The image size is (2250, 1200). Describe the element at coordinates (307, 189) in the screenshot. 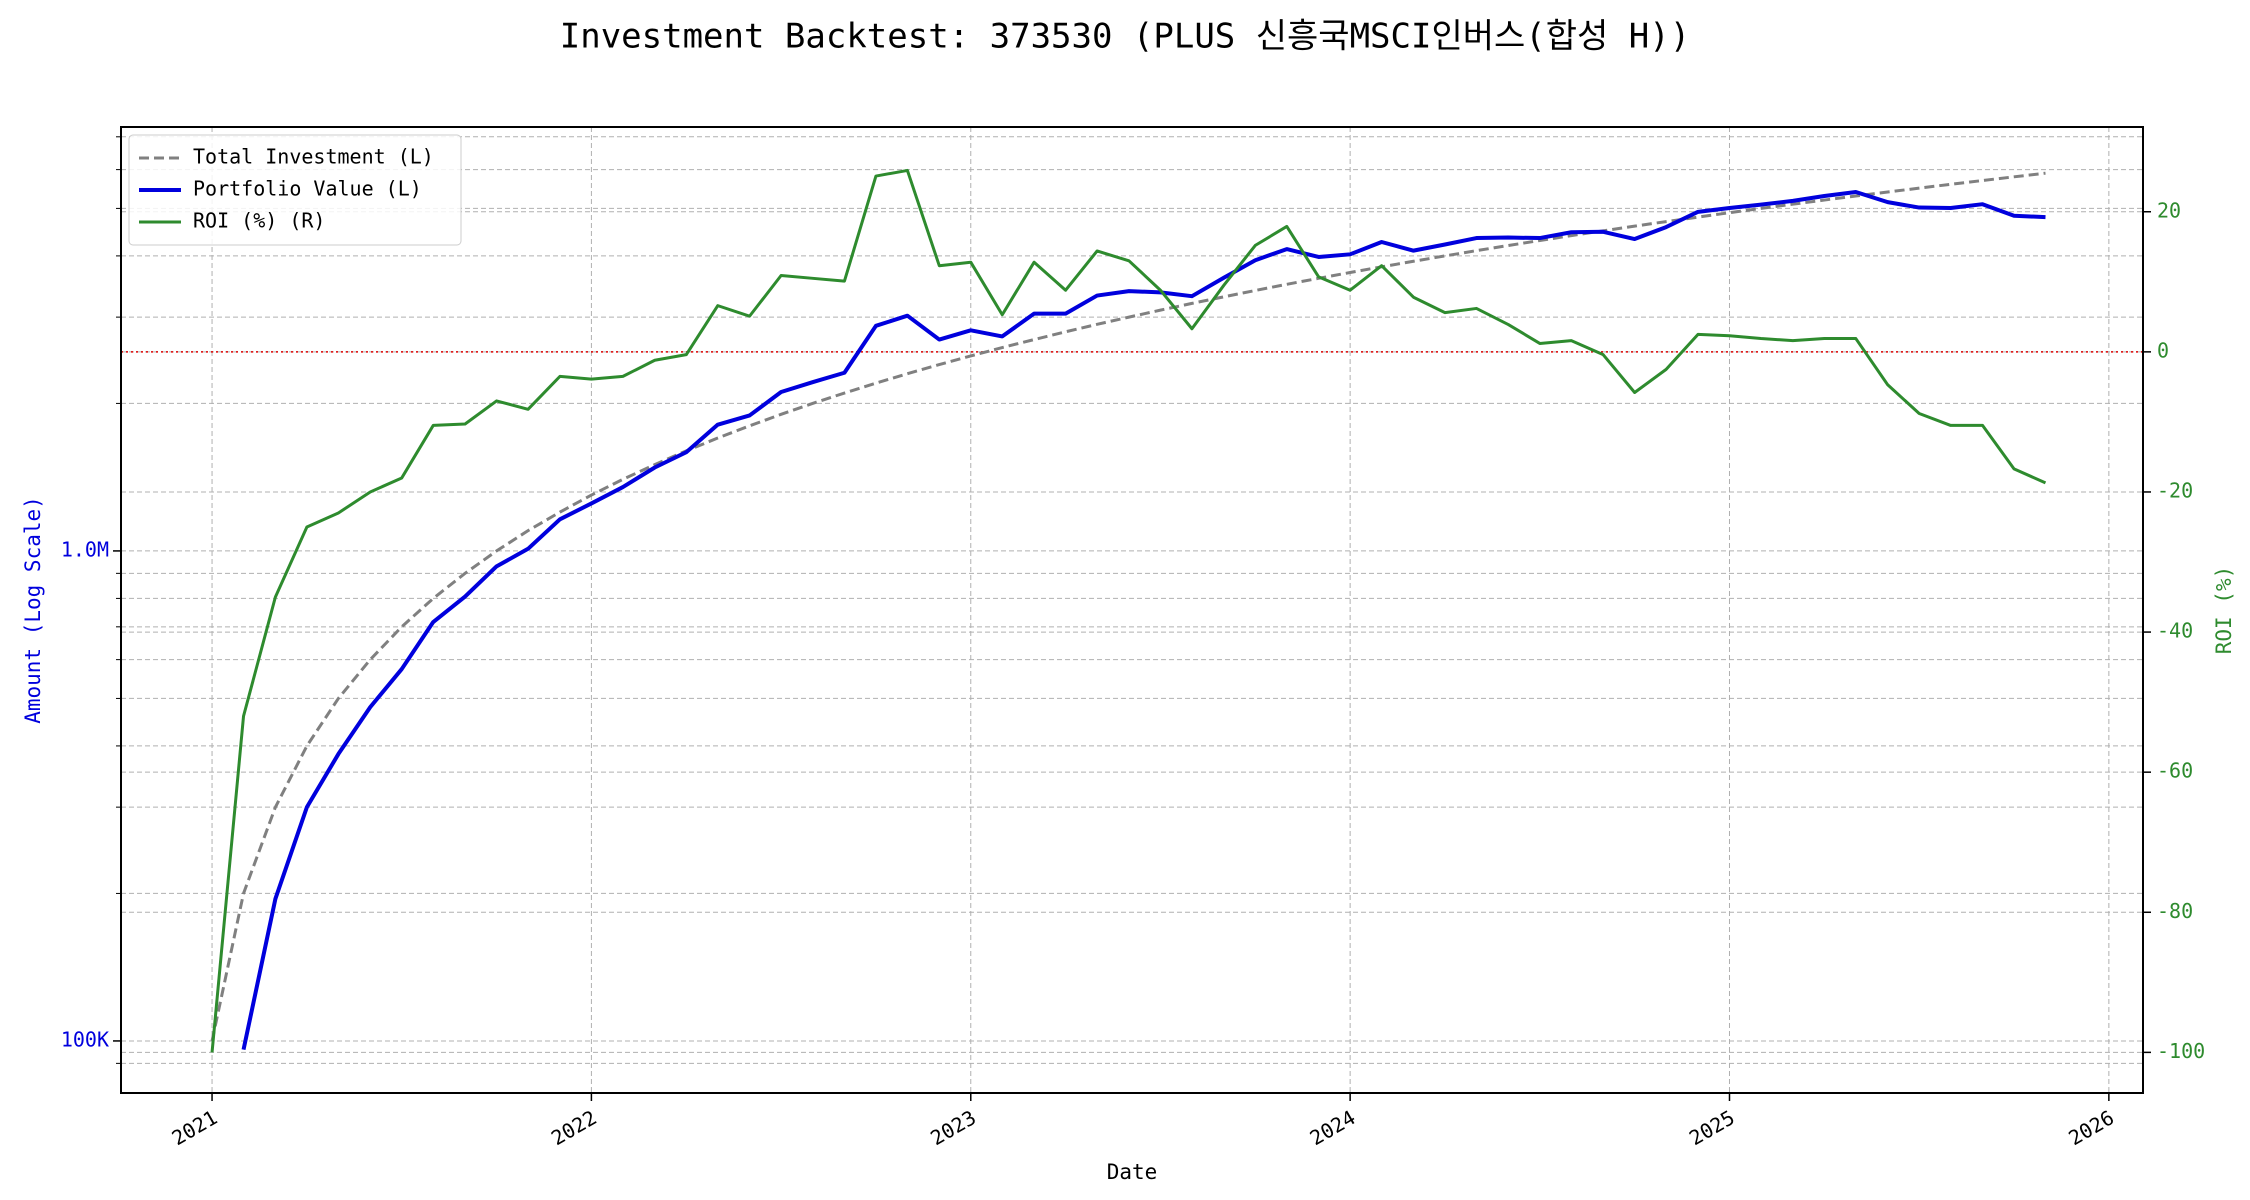

I see `legend-label: Portfolio Value (L)` at that location.